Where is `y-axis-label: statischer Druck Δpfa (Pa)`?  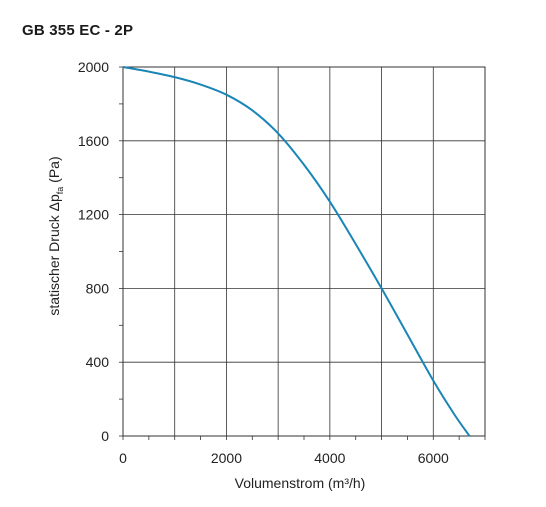
y-axis-label: statischer Druck Δpfa (Pa) is located at coordinates (55, 235).